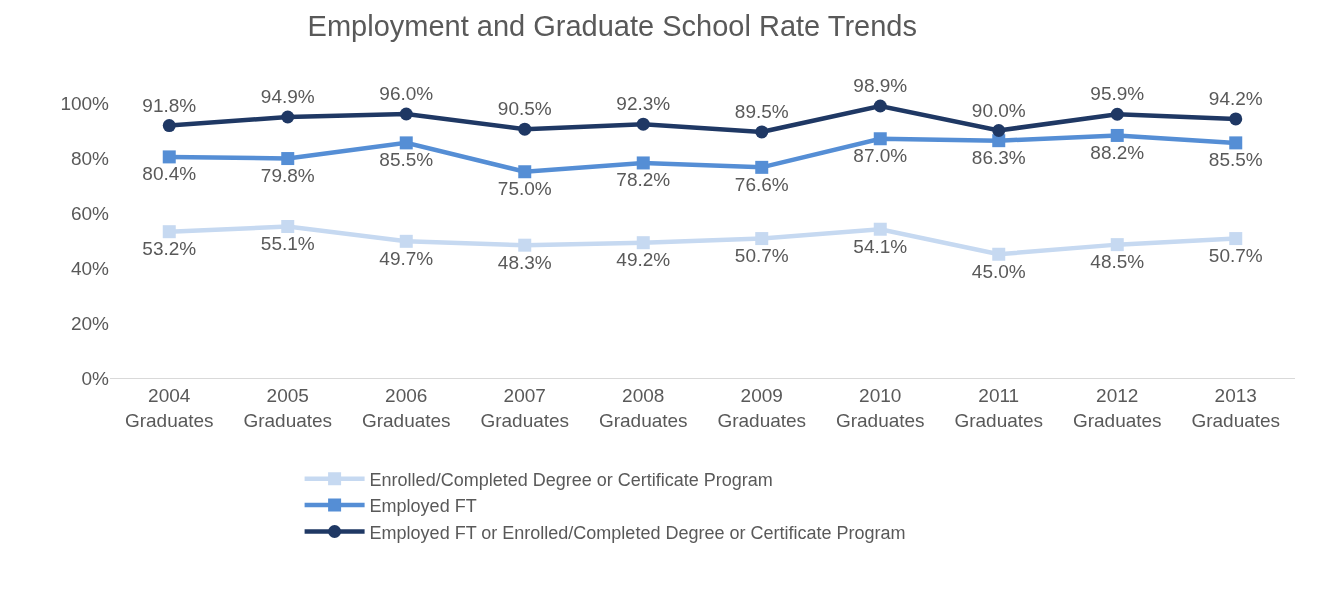 The image size is (1331, 616). I want to click on y-tick-label: 0%, so click(95, 378).